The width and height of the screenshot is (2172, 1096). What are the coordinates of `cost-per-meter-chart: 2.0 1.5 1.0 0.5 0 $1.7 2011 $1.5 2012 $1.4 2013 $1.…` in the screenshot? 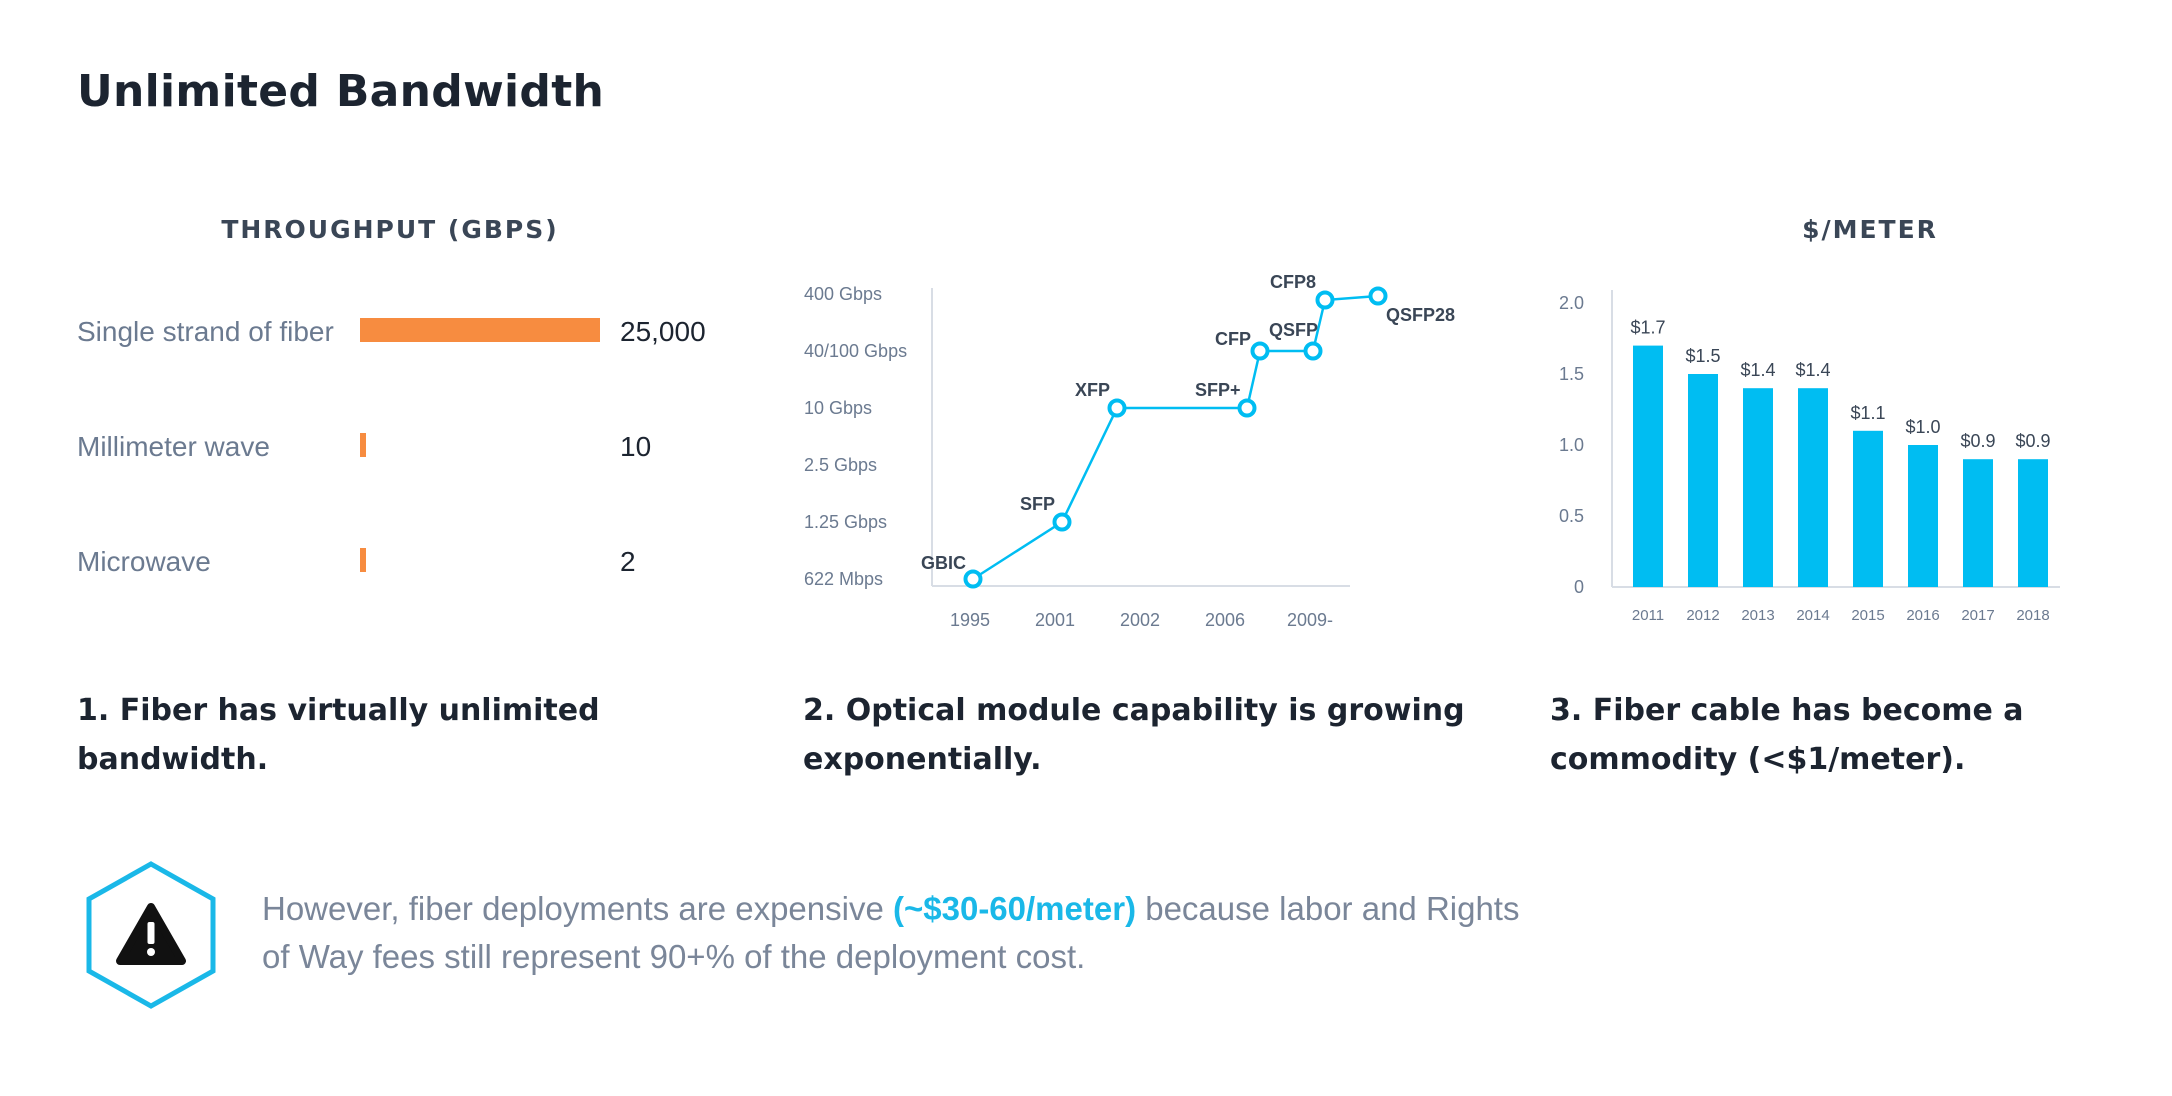 It's located at (1809, 457).